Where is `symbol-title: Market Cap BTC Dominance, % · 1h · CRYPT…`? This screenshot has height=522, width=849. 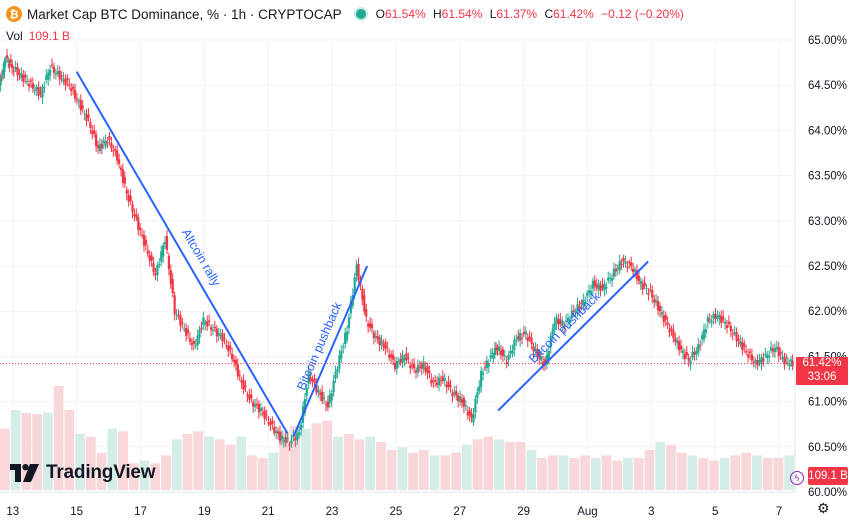
symbol-title: Market Cap BTC Dominance, % · 1h · CRYPT… is located at coordinates (184, 14).